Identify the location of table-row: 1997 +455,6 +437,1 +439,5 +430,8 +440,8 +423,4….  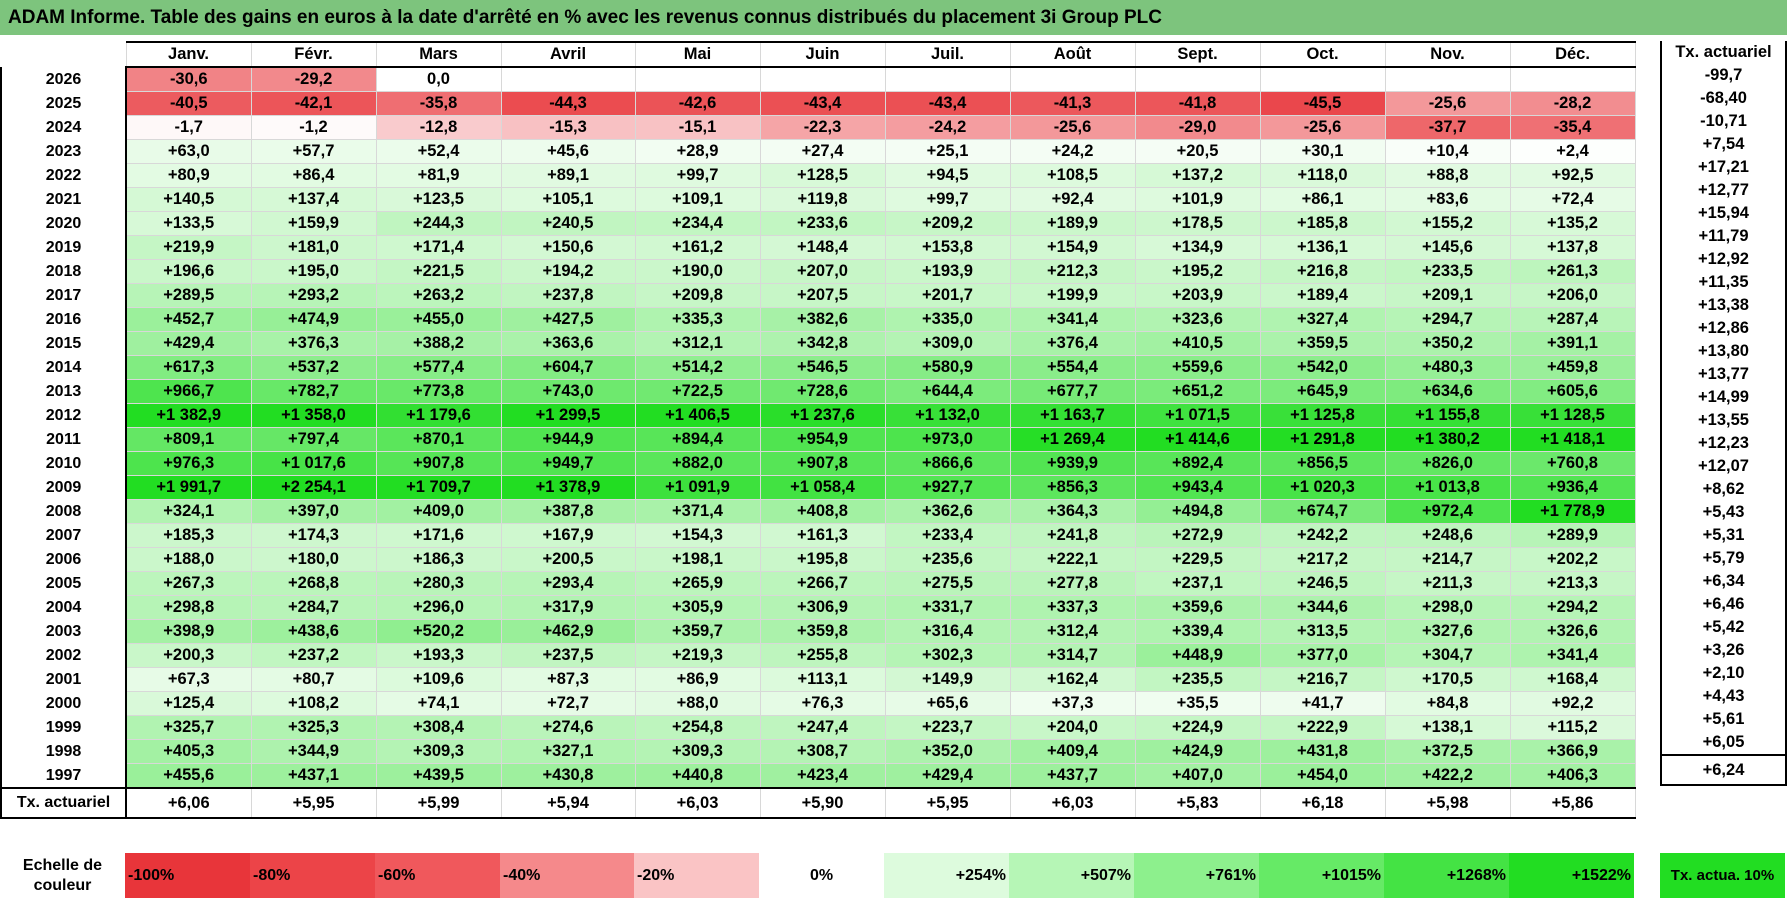
(818, 776).